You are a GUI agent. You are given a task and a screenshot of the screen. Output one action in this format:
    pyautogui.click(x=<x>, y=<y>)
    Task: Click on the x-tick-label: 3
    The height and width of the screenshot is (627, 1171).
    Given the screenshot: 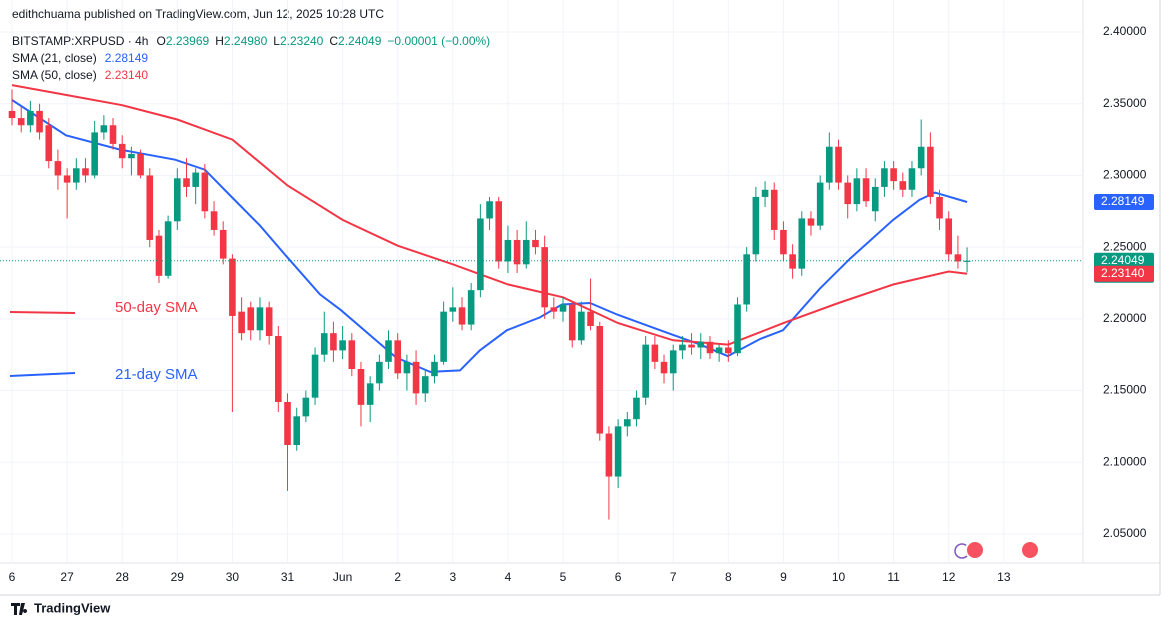 What is the action you would take?
    pyautogui.click(x=452, y=577)
    